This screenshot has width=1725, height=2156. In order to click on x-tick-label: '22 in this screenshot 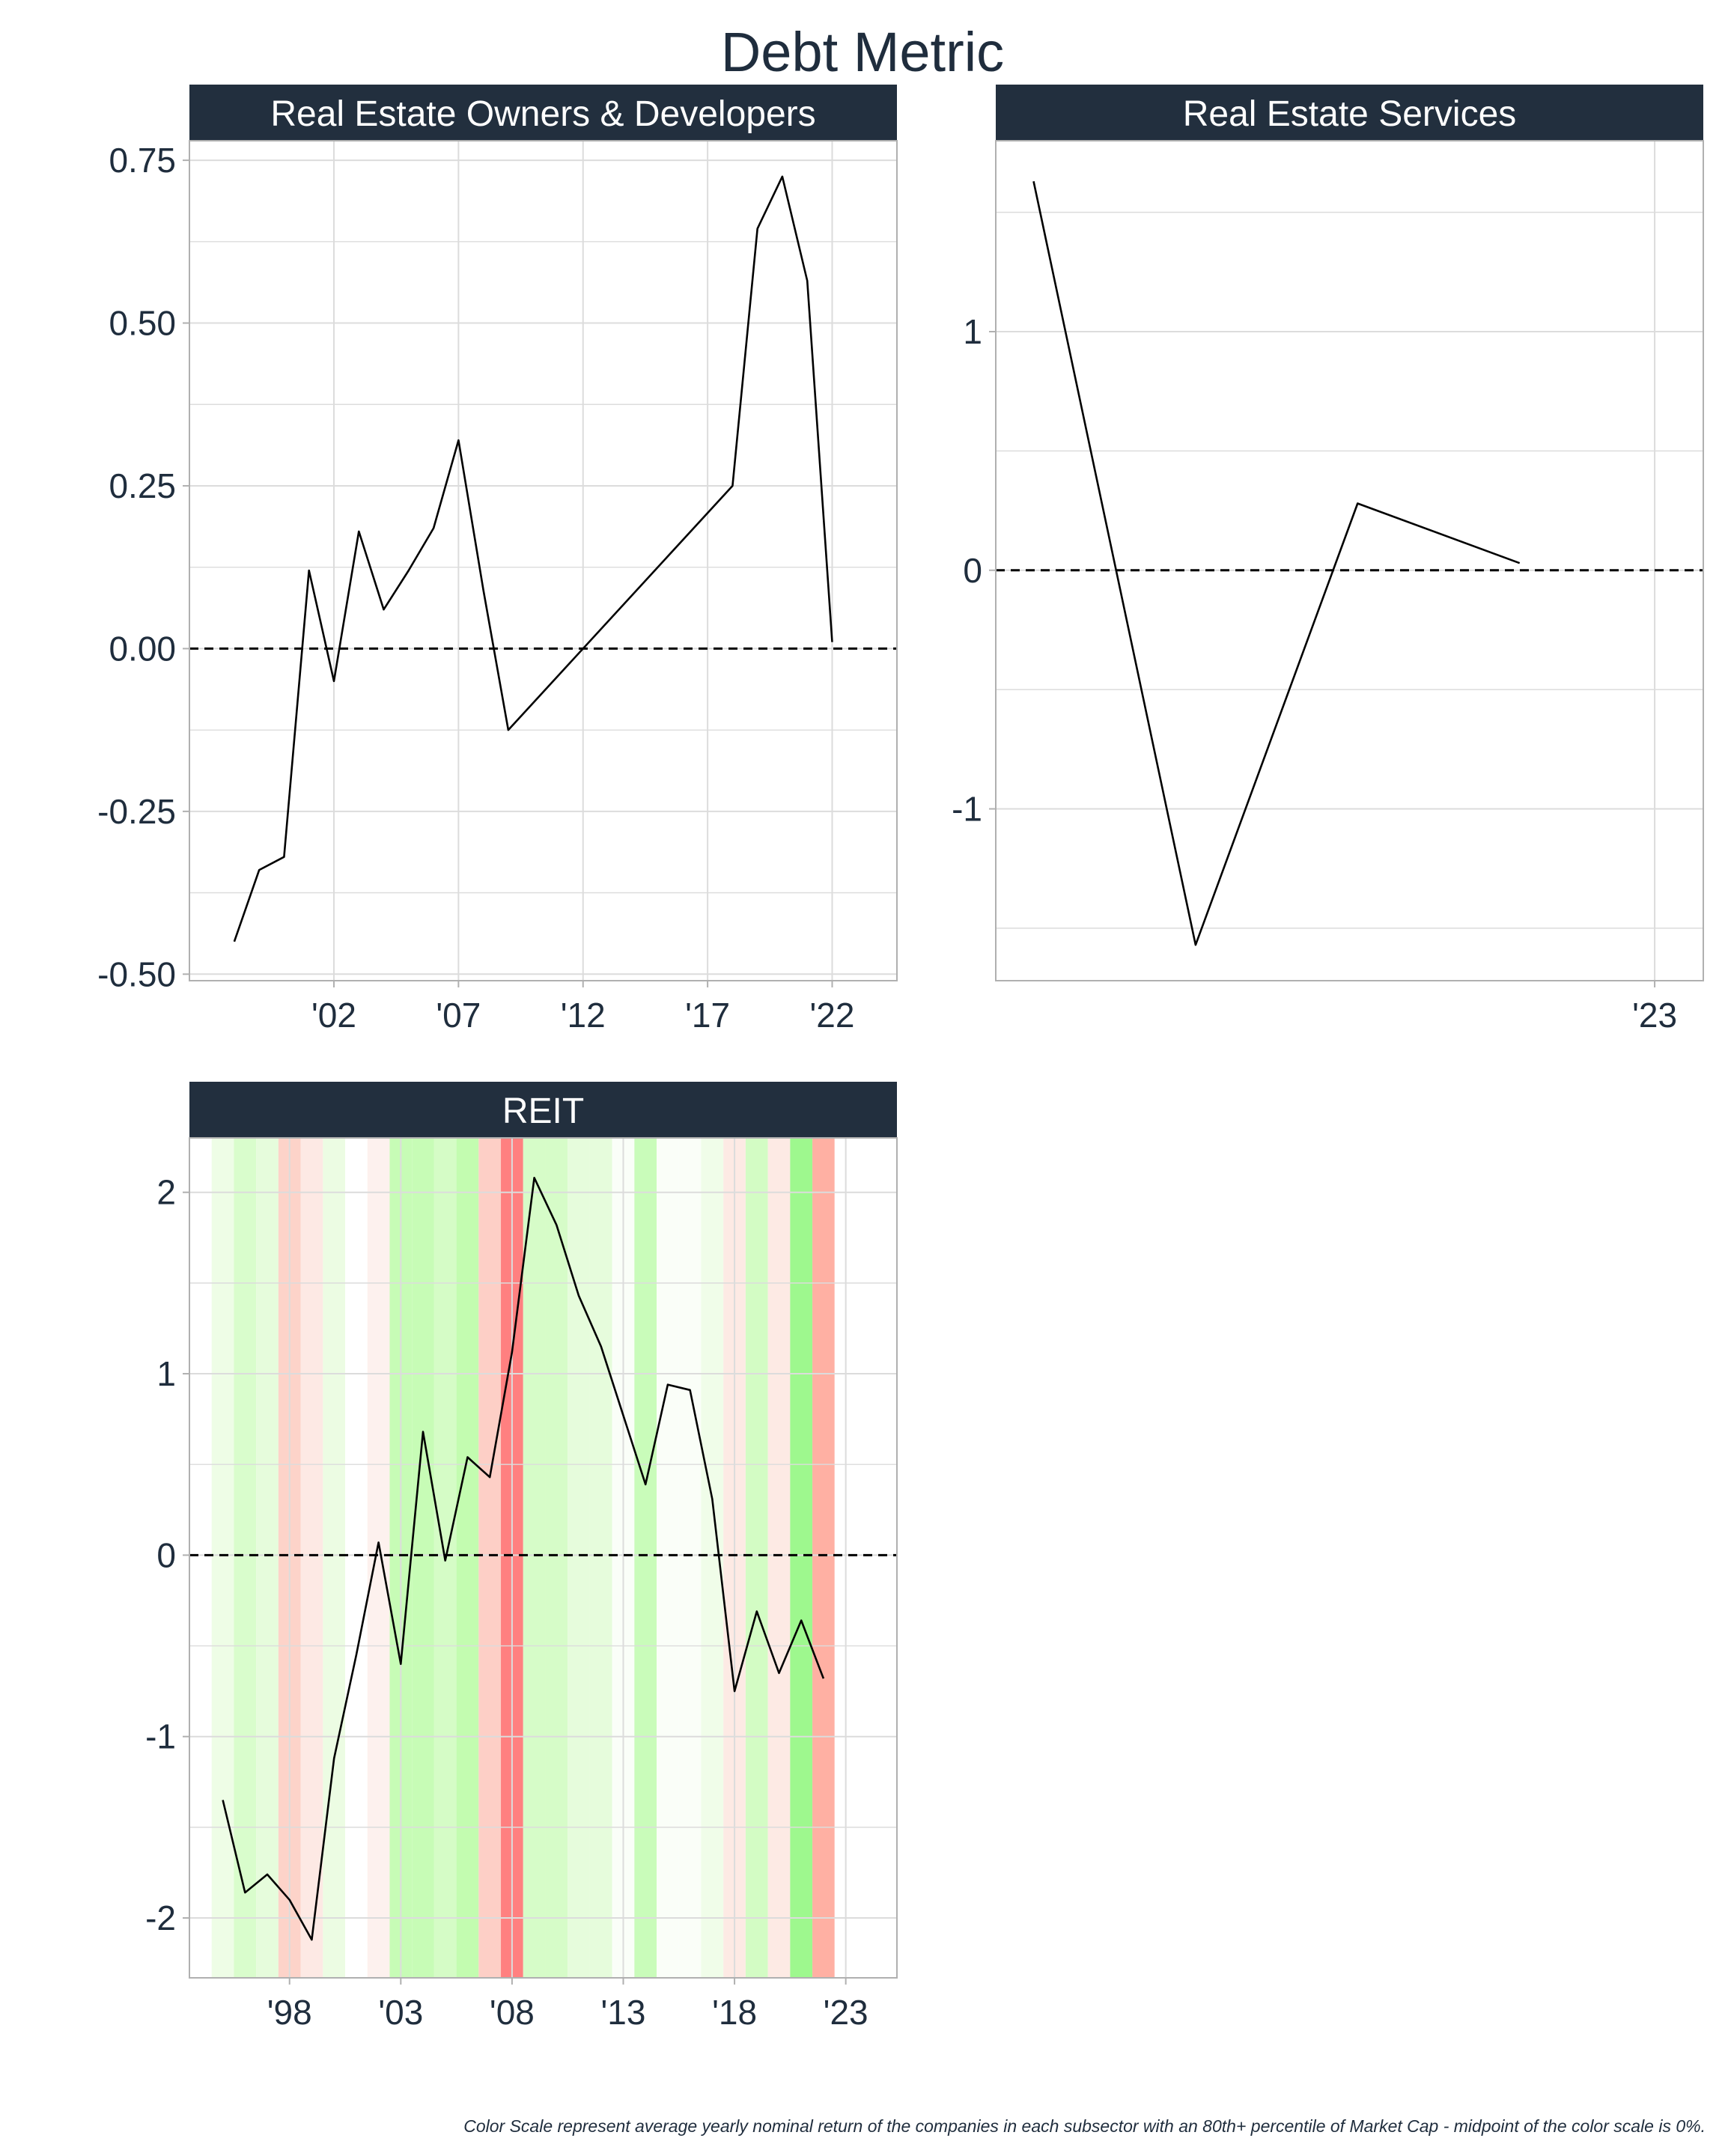, I will do `click(832, 1015)`.